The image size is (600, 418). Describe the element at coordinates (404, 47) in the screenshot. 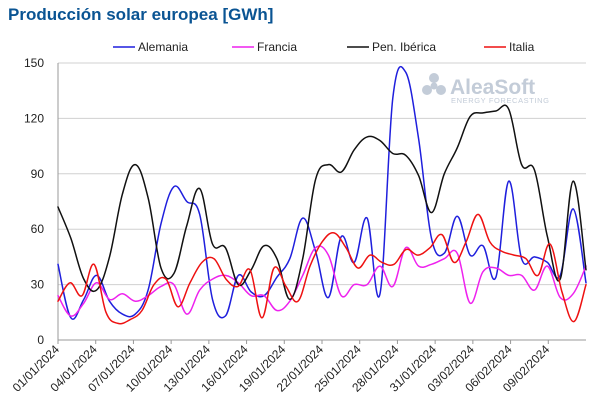

I see `legend-label-pen-ib-rica: Pen. Ibérica` at that location.